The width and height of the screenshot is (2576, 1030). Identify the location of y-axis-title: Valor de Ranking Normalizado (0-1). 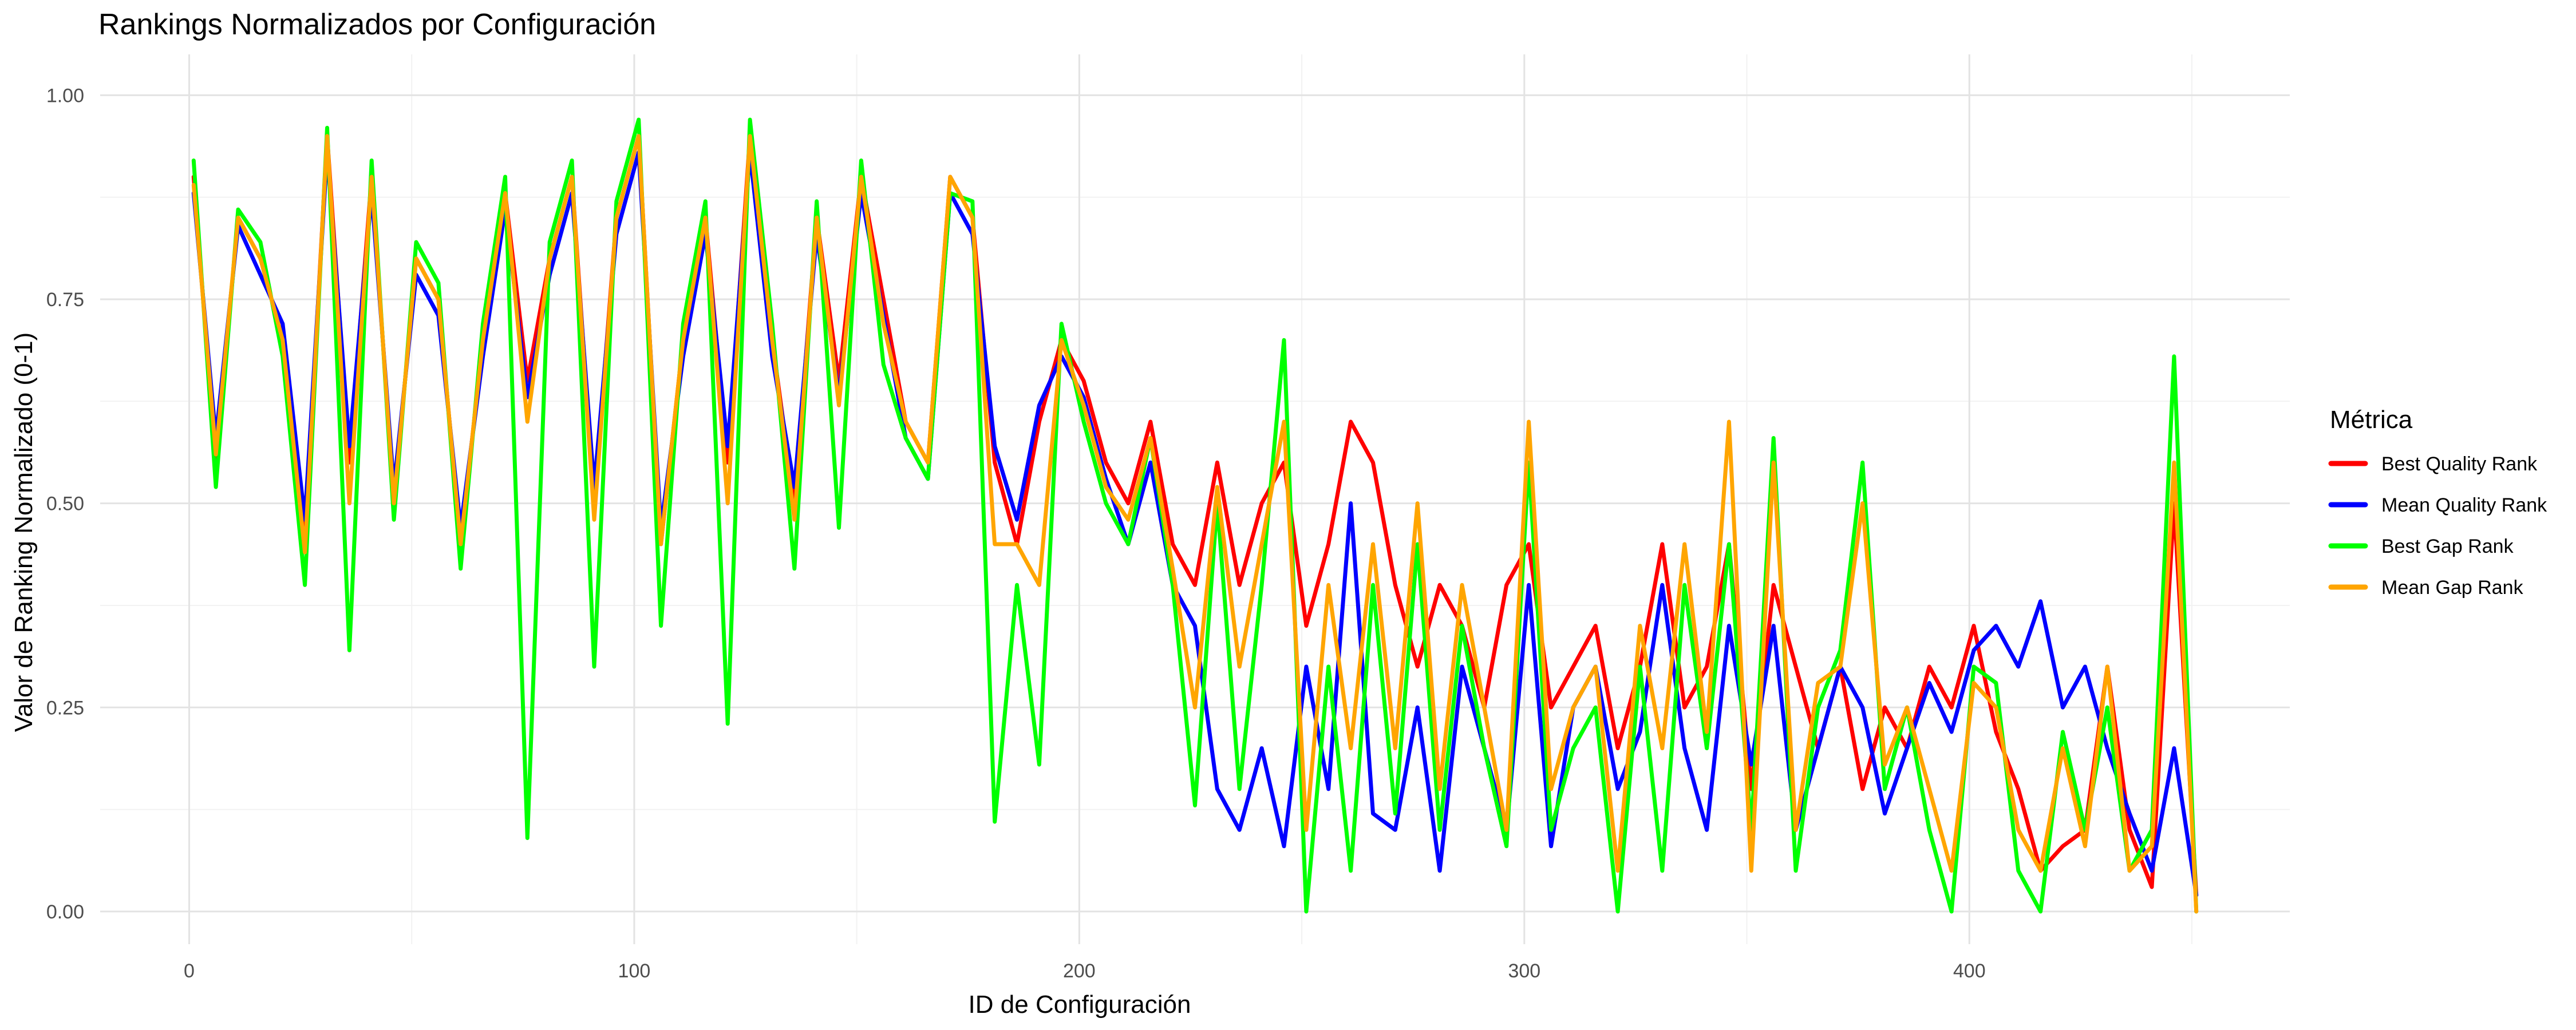
(24, 532).